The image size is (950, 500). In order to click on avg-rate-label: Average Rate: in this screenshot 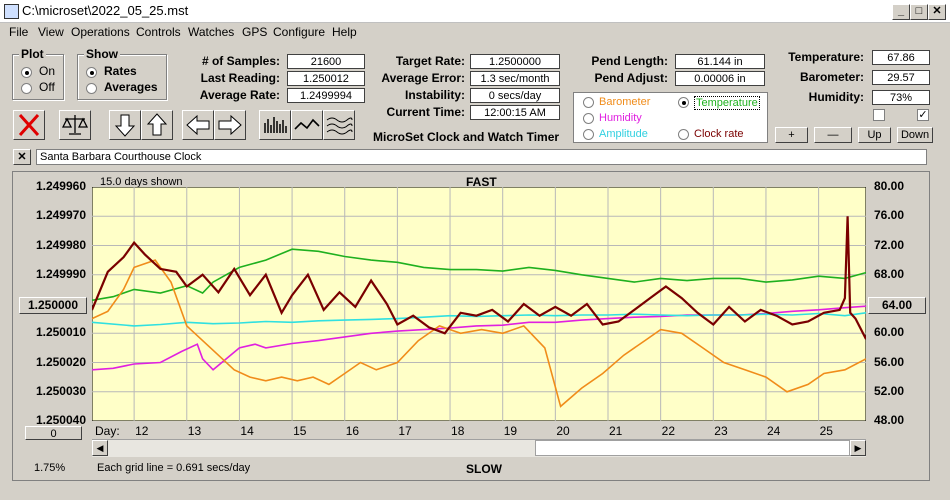, I will do `click(239, 95)`.